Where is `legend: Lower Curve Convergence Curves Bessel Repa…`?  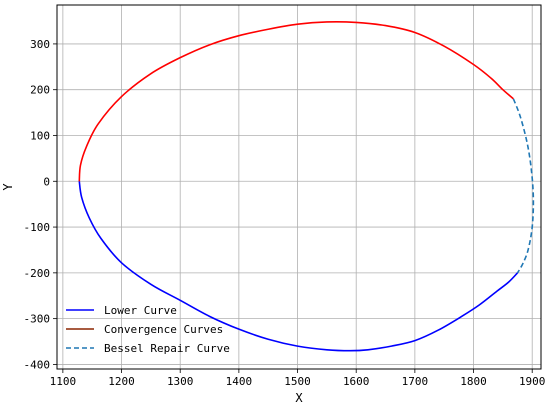
legend: Lower Curve Convergence Curves Bessel Repa… is located at coordinates (148, 329).